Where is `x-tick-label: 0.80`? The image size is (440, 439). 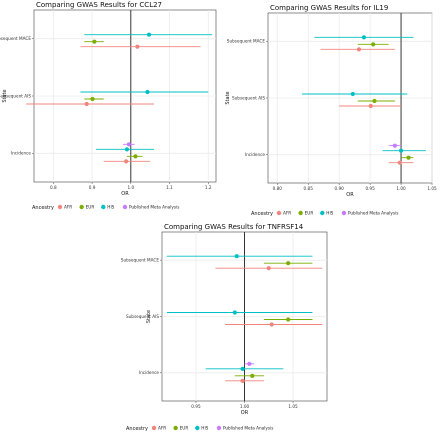
x-tick-label: 0.80 is located at coordinates (278, 188).